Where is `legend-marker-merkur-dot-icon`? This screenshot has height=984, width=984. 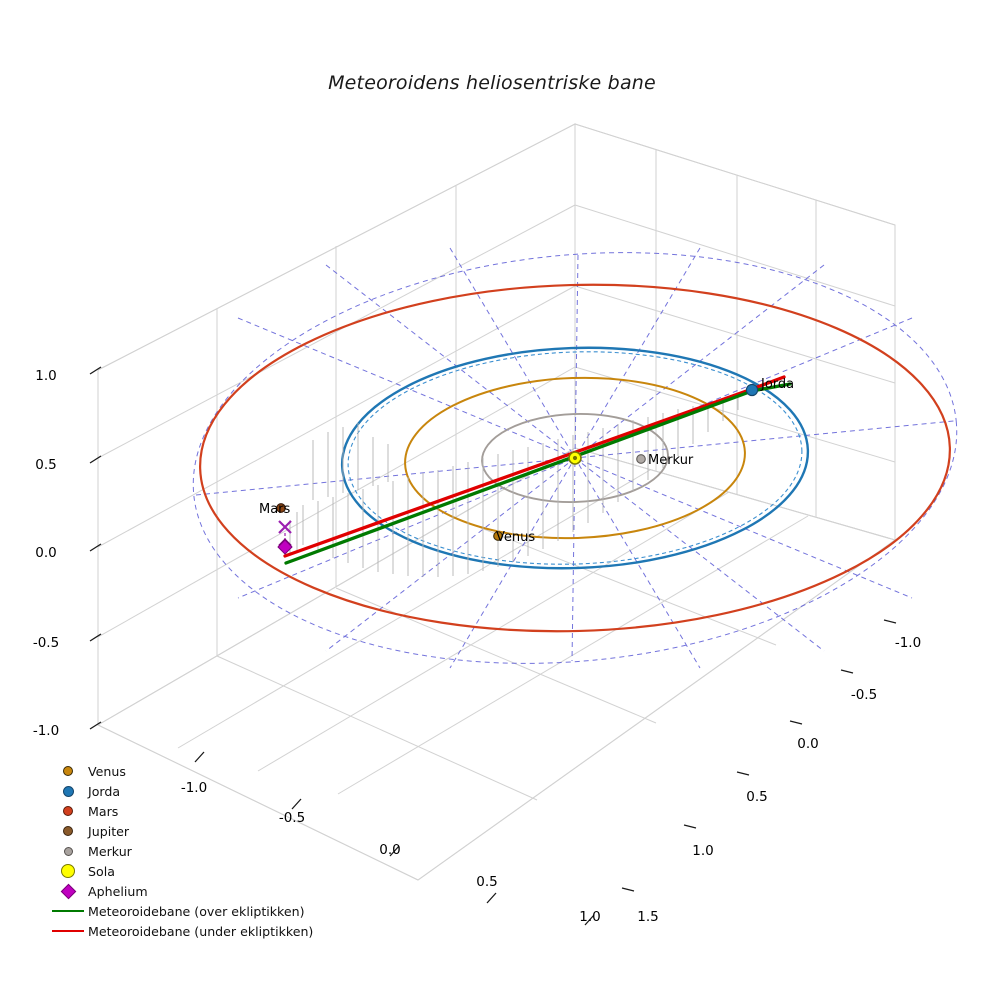
legend-marker-merkur-dot-icon is located at coordinates (68, 851).